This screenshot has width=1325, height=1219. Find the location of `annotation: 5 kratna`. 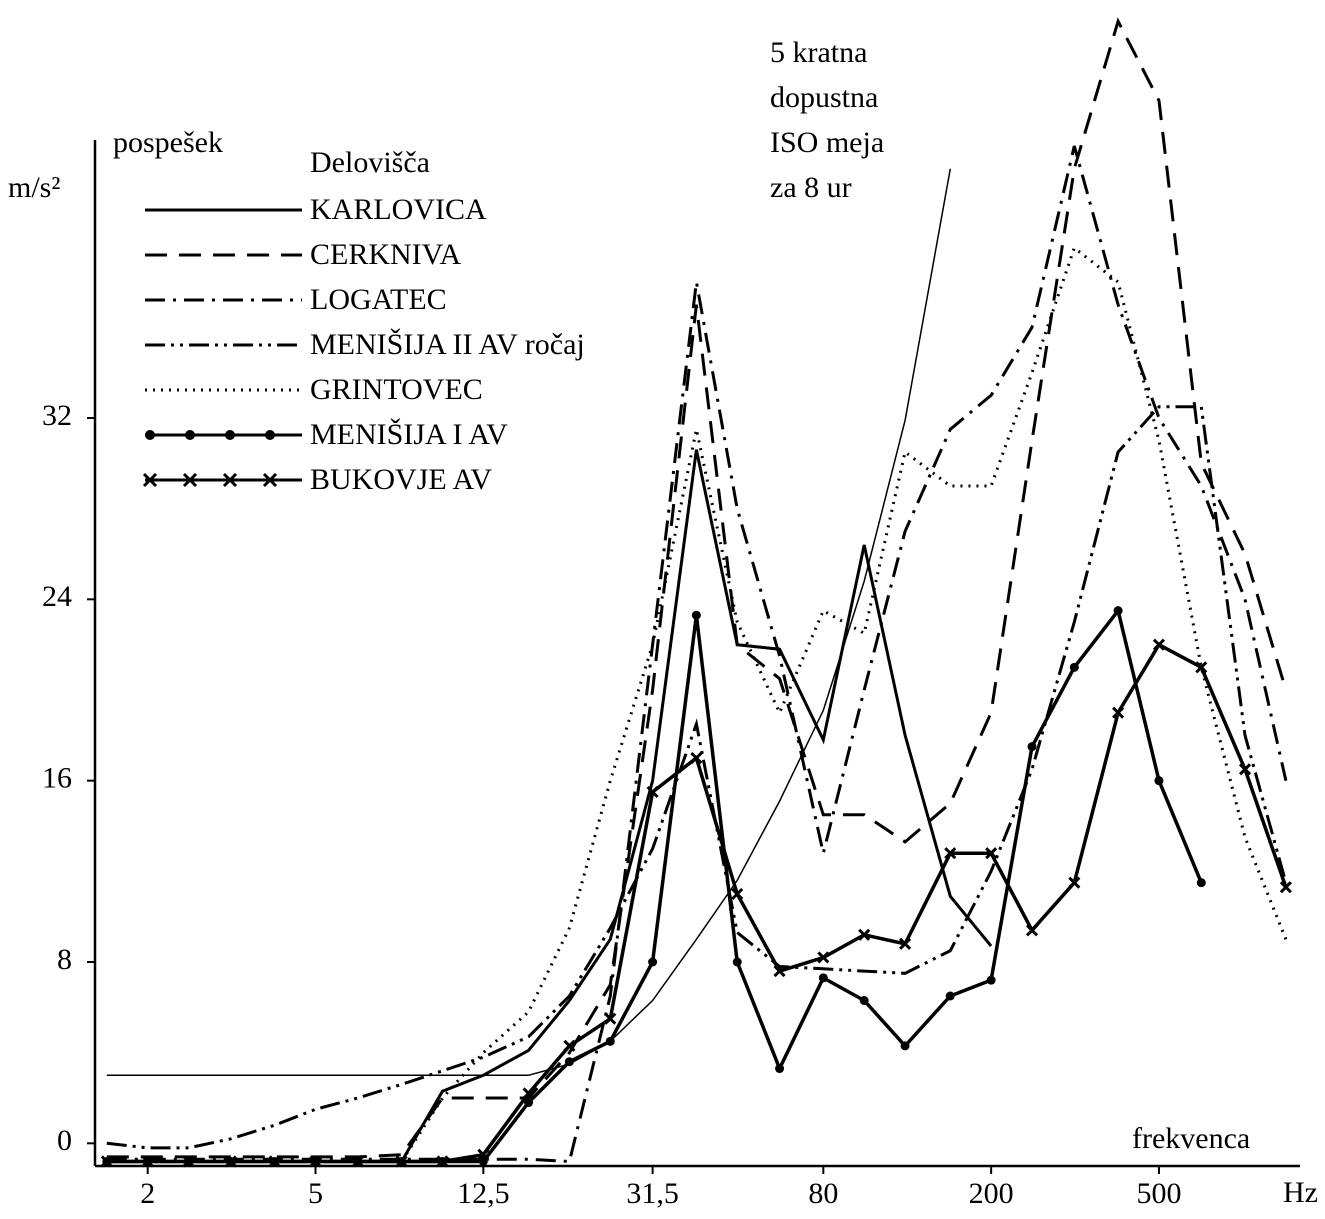

annotation: 5 kratna is located at coordinates (818, 52).